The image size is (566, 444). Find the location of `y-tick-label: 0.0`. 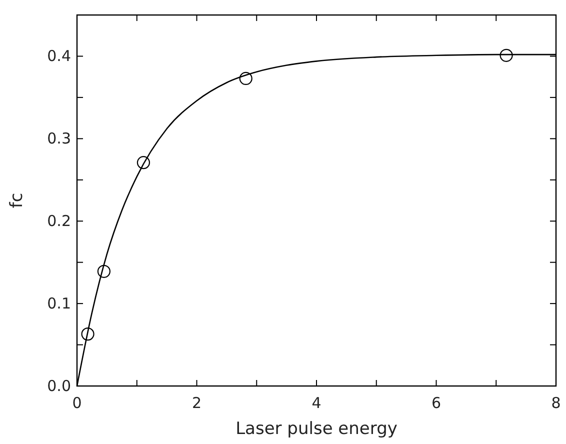

y-tick-label: 0.0 is located at coordinates (59, 386).